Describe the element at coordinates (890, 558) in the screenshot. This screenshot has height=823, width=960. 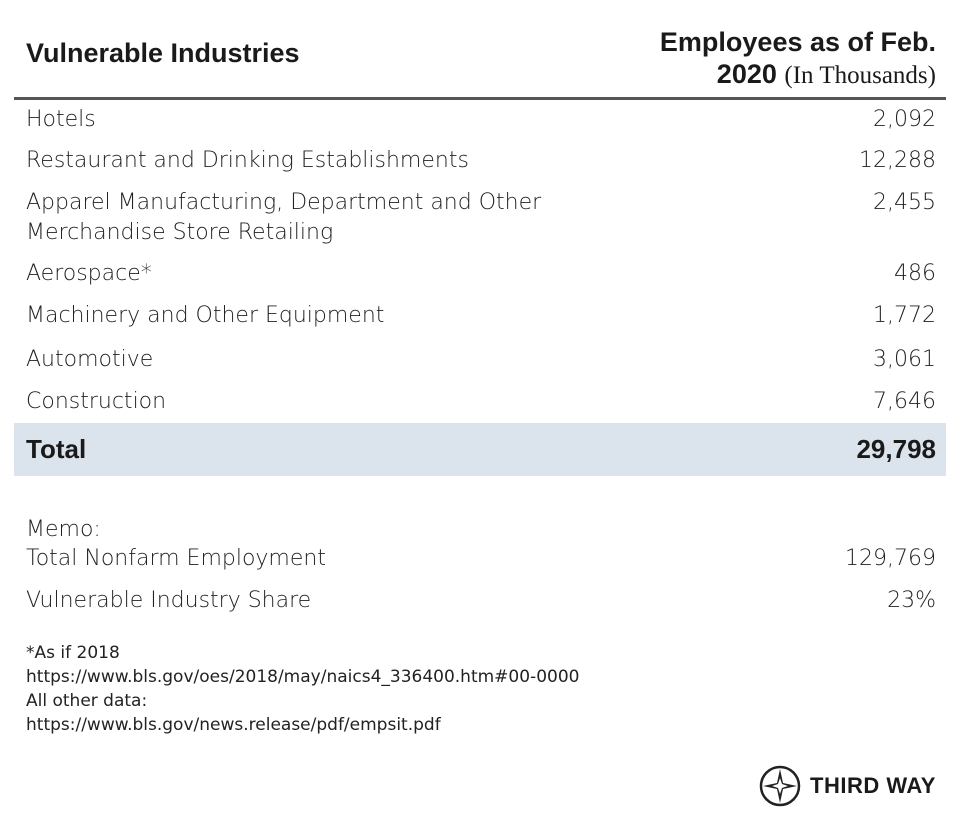
I see `memo-value: 129,769` at that location.